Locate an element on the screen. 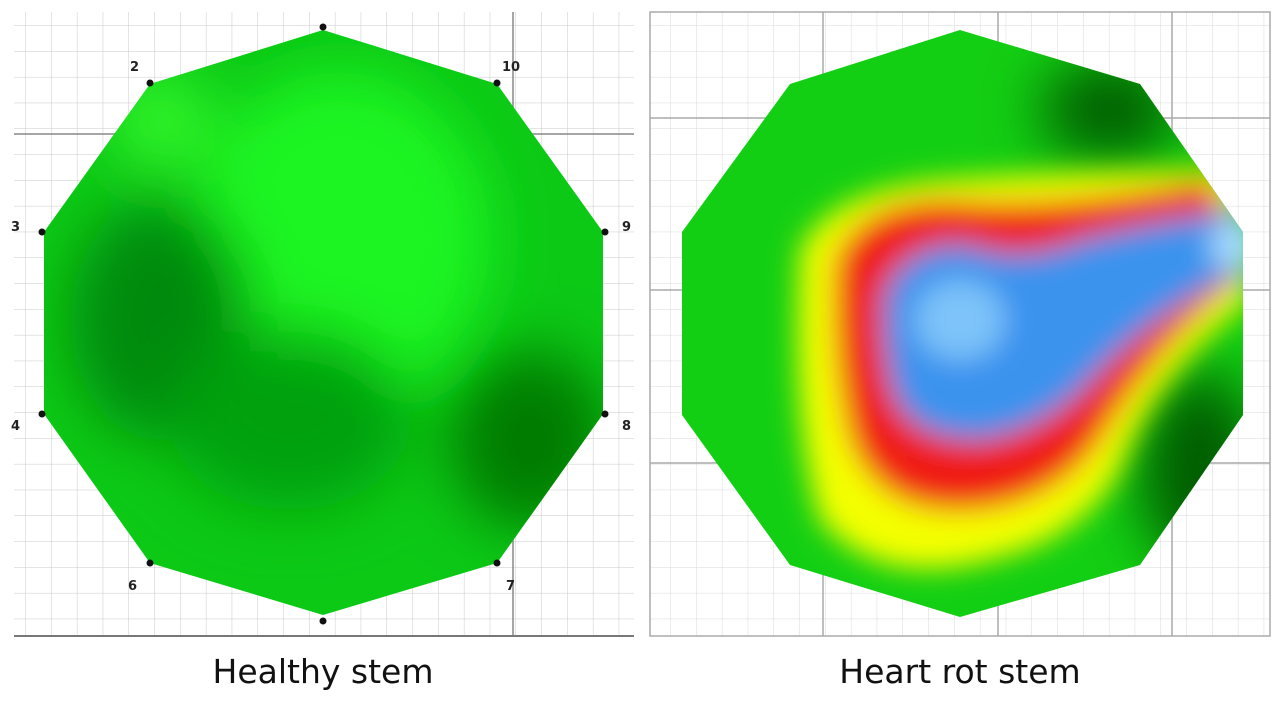 This screenshot has height=721, width=1280. sensor-label: 6 is located at coordinates (132, 586).